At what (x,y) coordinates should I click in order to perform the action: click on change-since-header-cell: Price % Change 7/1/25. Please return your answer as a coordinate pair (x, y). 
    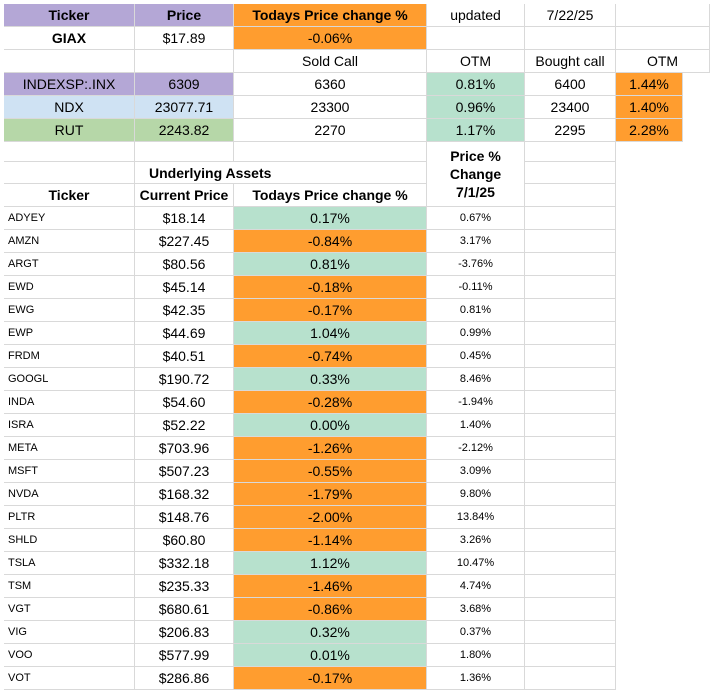
    Looking at the image, I should click on (476, 174).